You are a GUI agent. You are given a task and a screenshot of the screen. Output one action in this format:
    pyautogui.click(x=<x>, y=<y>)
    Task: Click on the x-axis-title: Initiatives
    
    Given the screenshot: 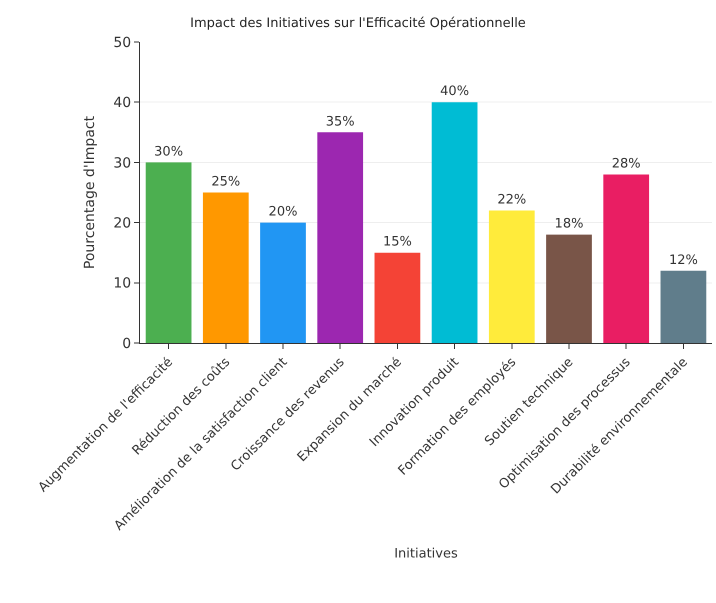 What is the action you would take?
    pyautogui.click(x=426, y=554)
    